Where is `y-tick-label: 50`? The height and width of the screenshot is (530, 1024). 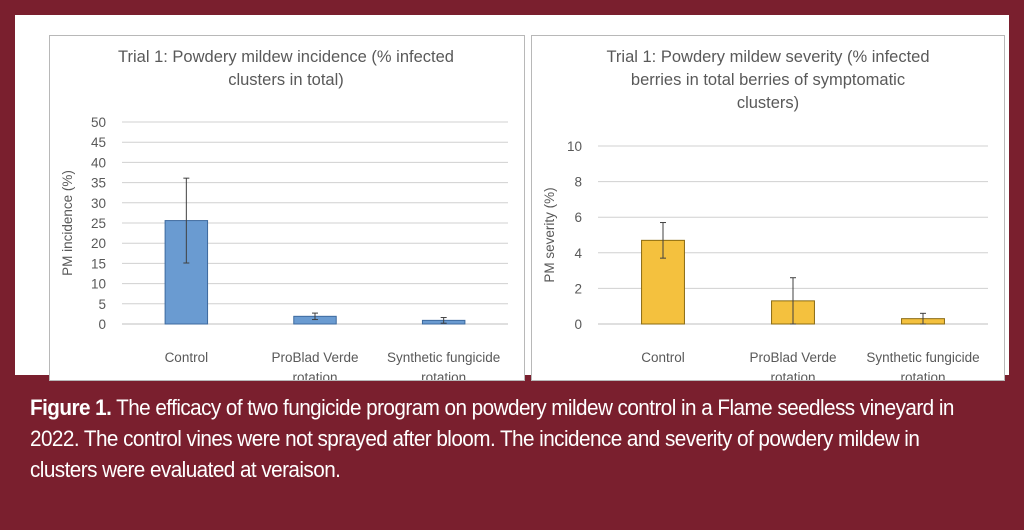
y-tick-label: 50 is located at coordinates (98, 122).